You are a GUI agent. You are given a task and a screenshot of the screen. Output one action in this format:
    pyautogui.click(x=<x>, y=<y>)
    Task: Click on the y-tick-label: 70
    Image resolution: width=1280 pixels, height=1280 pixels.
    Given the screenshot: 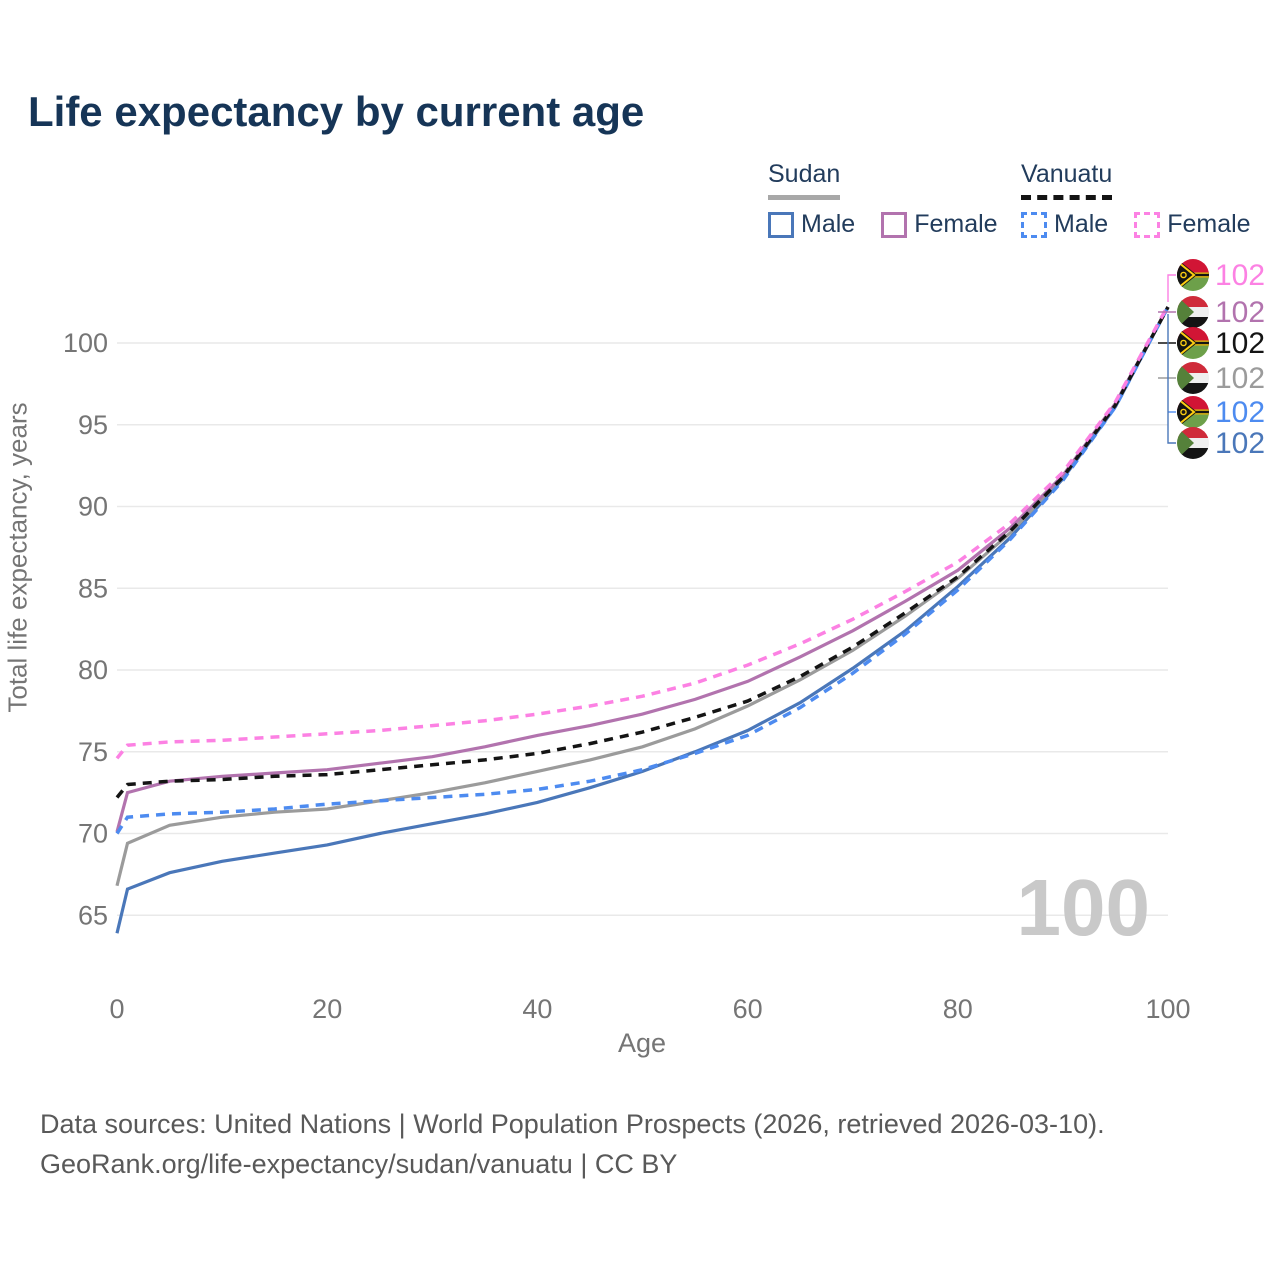 What is the action you would take?
    pyautogui.click(x=93, y=834)
    